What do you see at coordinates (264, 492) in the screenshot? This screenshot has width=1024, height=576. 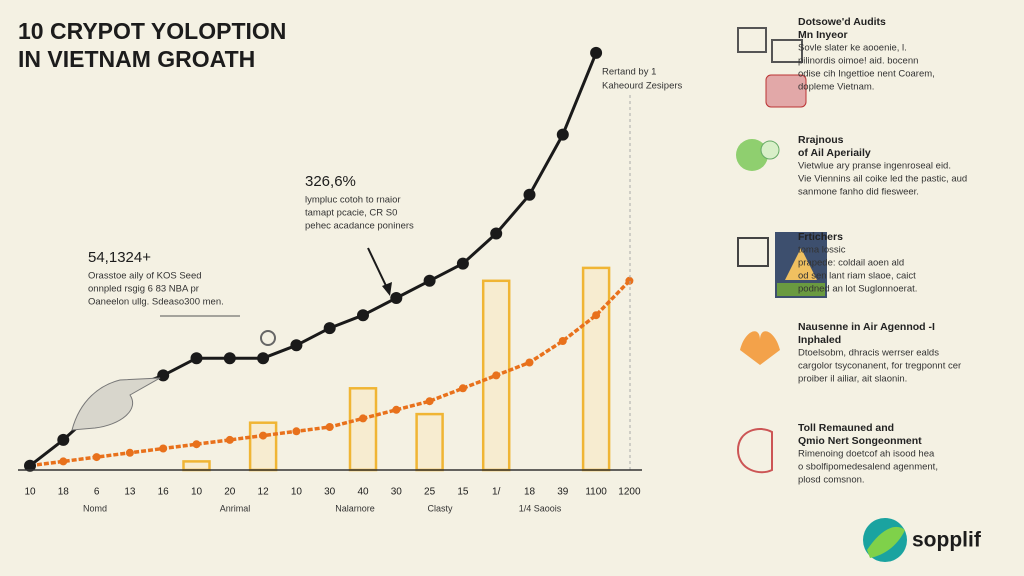 I see `x-tick-label: 12` at bounding box center [264, 492].